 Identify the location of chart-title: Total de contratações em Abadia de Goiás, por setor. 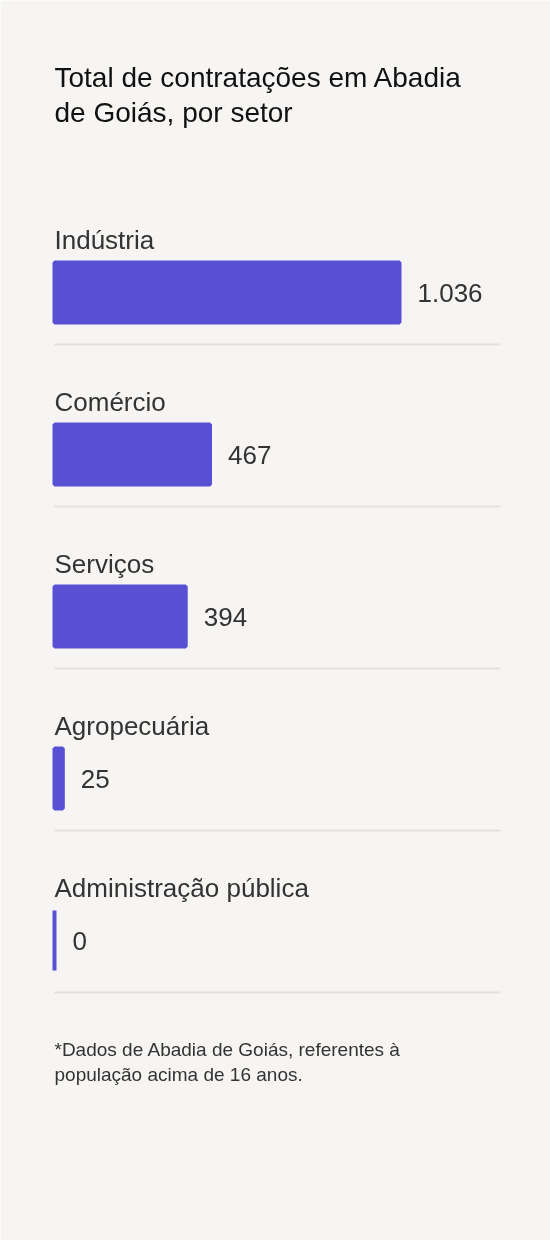
(258, 95).